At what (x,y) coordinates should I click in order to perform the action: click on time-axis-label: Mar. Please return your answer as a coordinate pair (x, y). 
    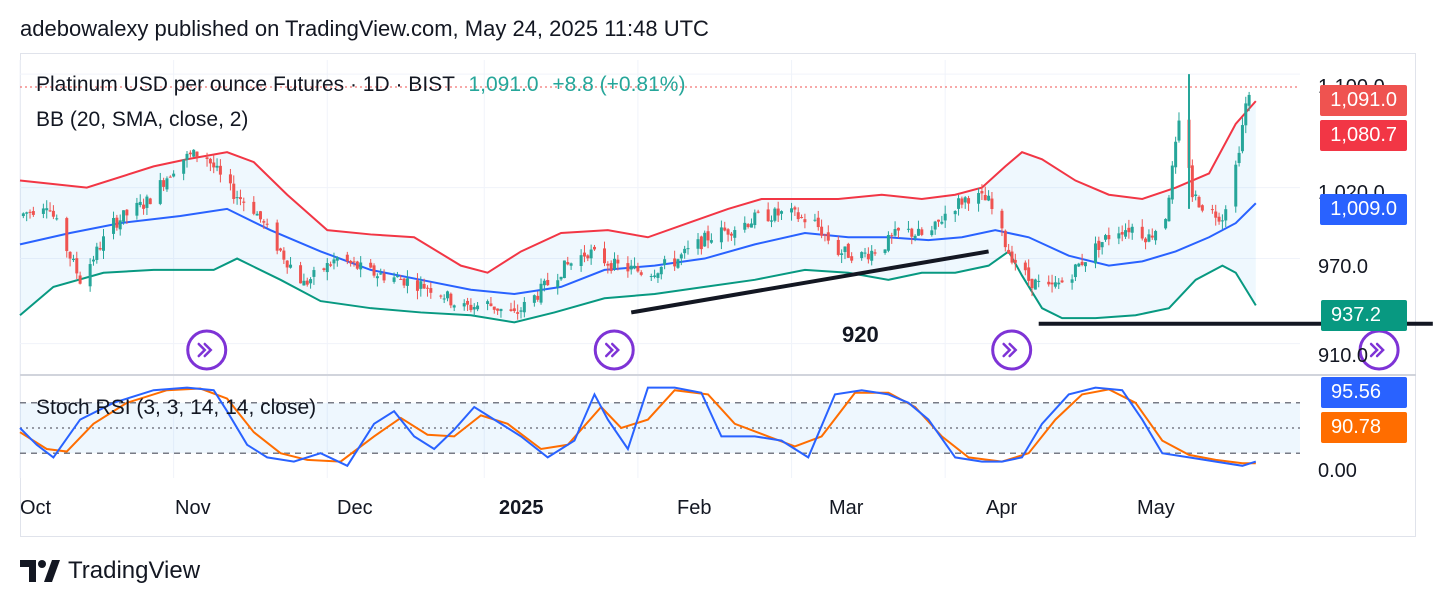
    Looking at the image, I should click on (846, 508).